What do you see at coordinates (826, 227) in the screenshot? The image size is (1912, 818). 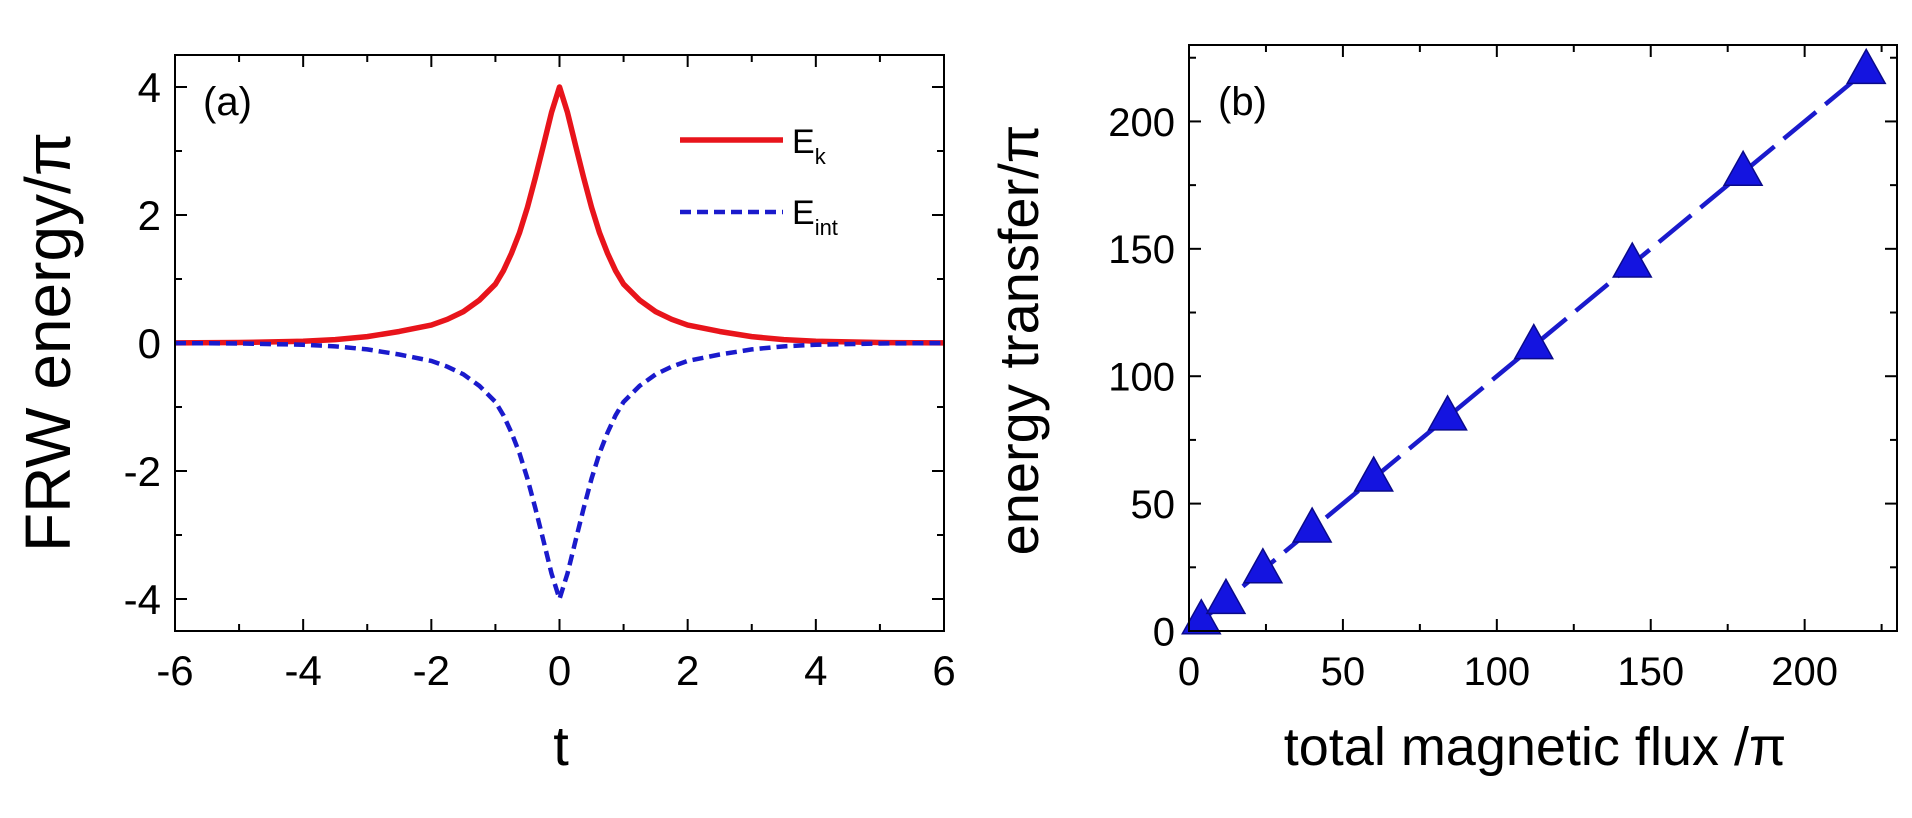 I see `legend-e-int-sub: int` at bounding box center [826, 227].